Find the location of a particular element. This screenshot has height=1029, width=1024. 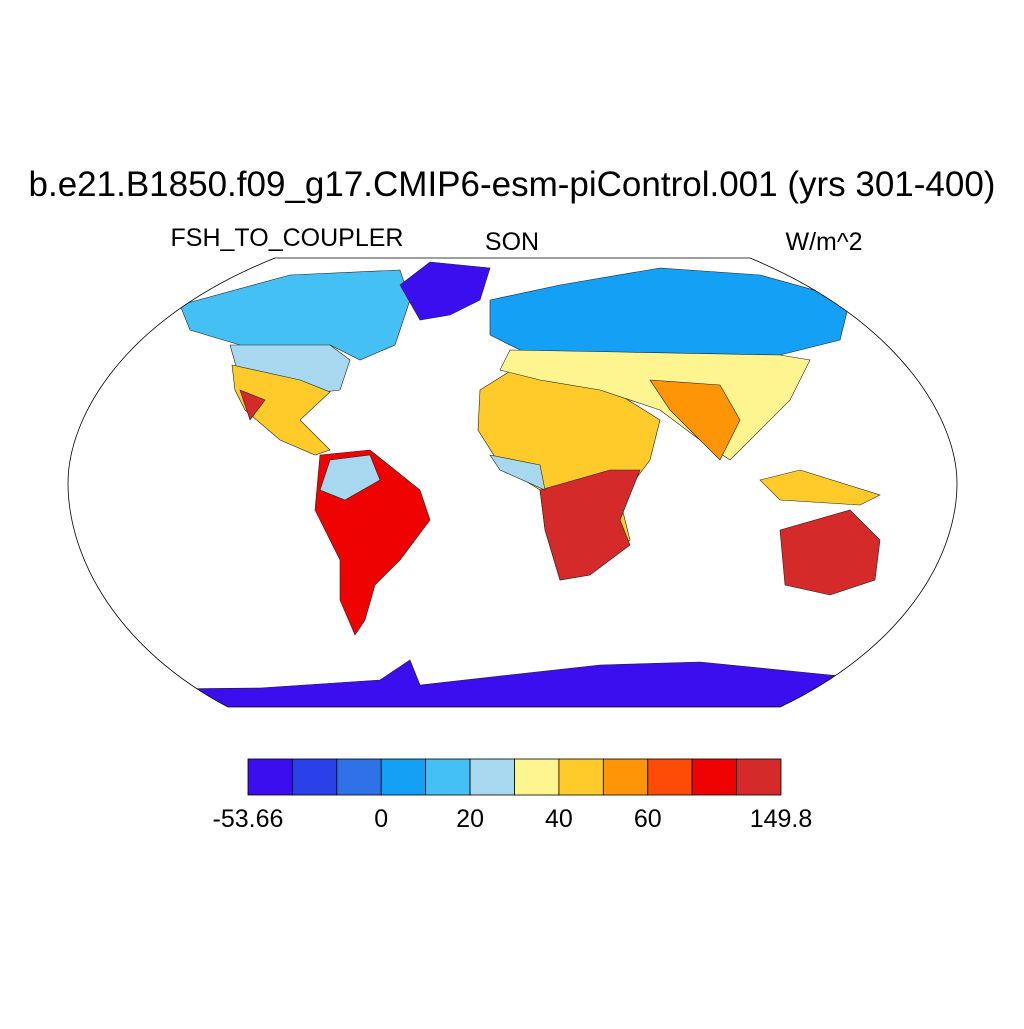

colorbar-label: 149.8 is located at coordinates (781, 819).